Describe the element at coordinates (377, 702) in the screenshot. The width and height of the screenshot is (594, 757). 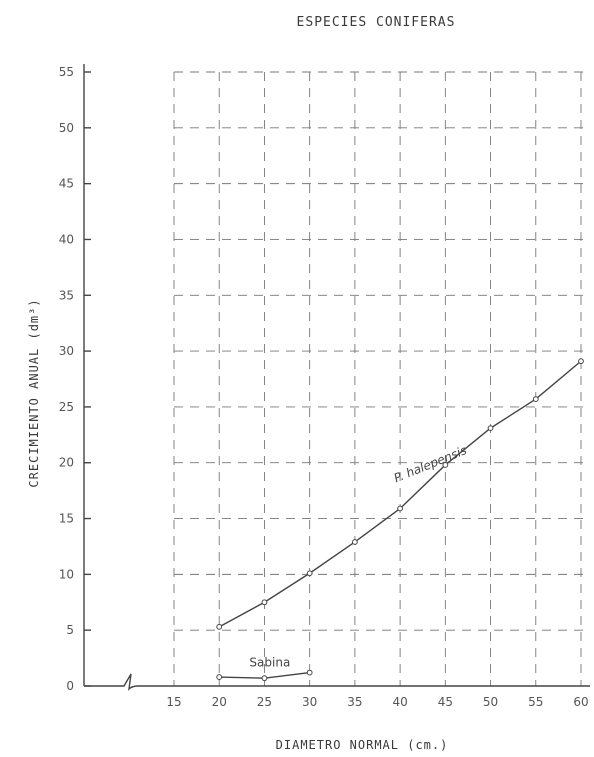
I see `x-tick-labels: 15 20 25 30 35 40 45 50 55 60` at that location.